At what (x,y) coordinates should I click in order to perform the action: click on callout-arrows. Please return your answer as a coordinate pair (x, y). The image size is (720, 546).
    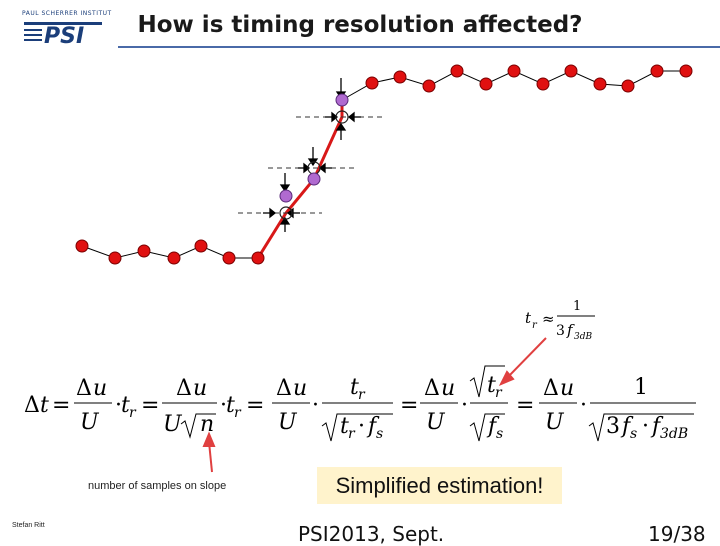
    Looking at the image, I should click on (374, 405).